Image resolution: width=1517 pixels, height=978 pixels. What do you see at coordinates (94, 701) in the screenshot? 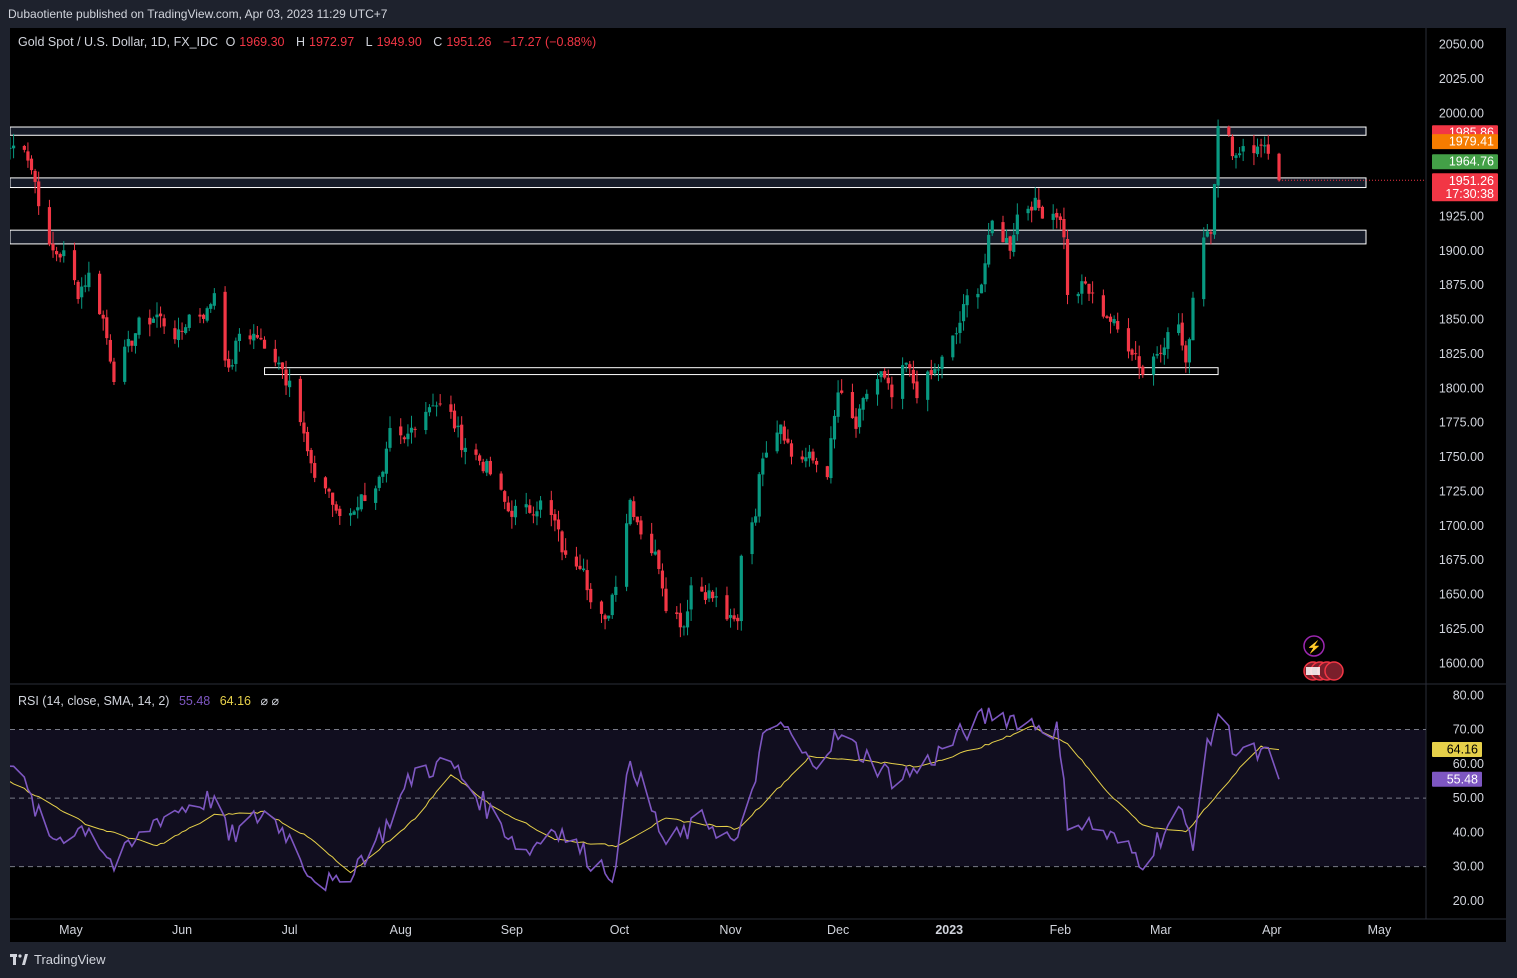
I see `rsi-title: RSI (14, close, SMA, 14, 2)` at bounding box center [94, 701].